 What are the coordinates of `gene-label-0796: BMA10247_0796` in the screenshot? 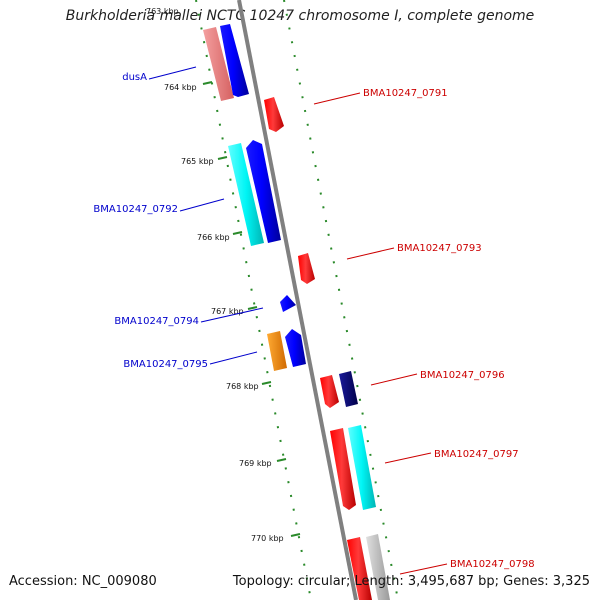 It's located at (462, 375).